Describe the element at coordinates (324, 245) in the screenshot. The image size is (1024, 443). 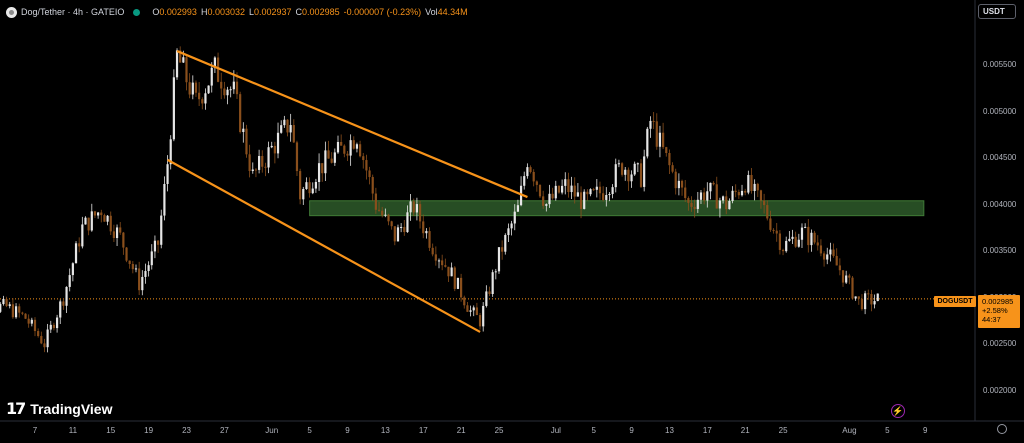
I see `channel-lower-line` at that location.